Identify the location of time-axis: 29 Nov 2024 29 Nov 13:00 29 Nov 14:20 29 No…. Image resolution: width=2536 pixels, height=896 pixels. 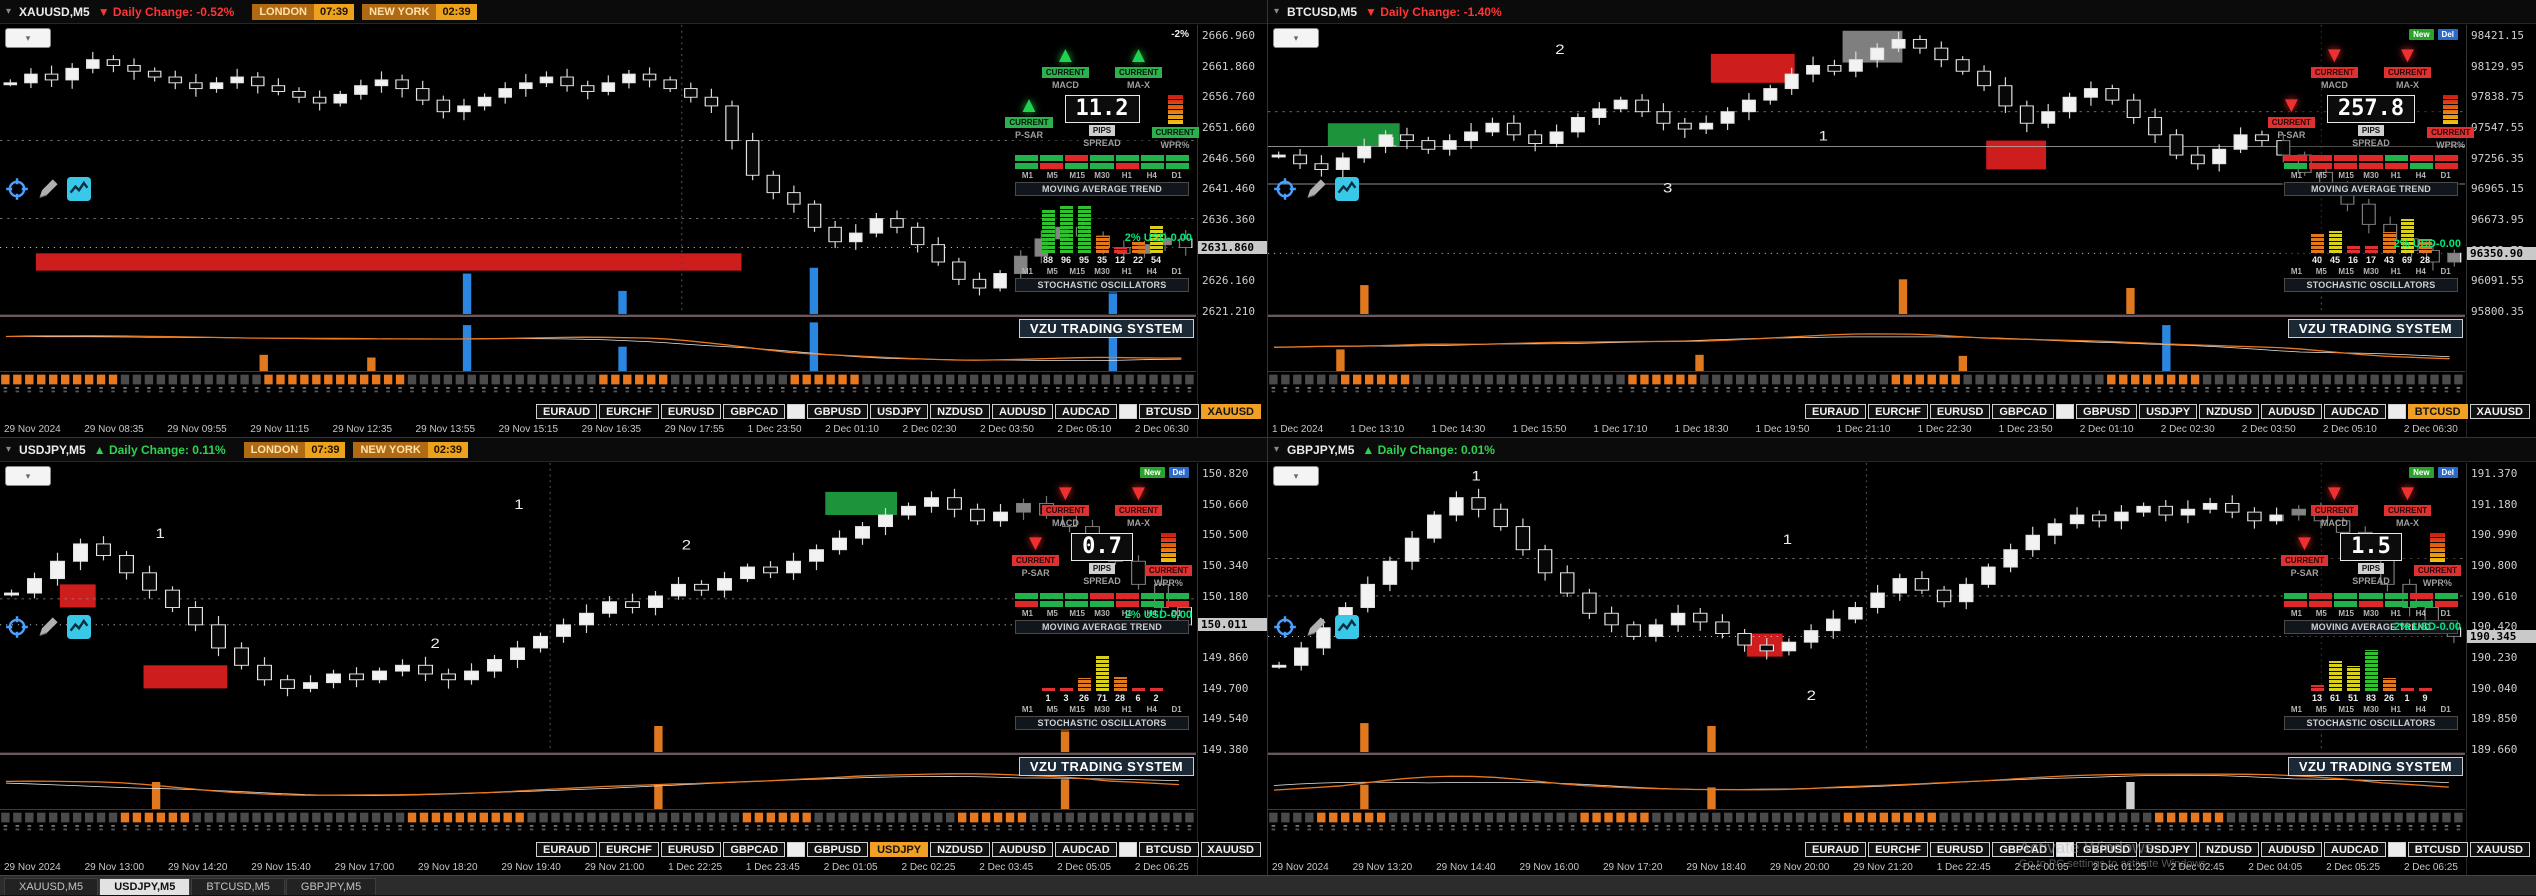
(596, 867).